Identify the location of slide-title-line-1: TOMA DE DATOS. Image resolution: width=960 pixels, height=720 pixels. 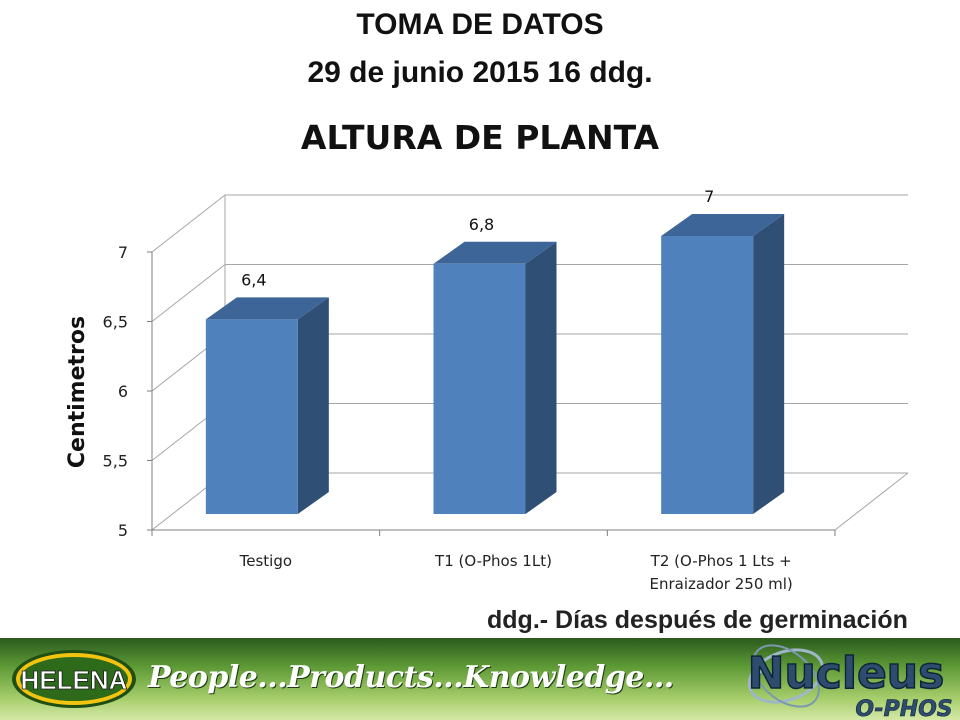
(480, 24).